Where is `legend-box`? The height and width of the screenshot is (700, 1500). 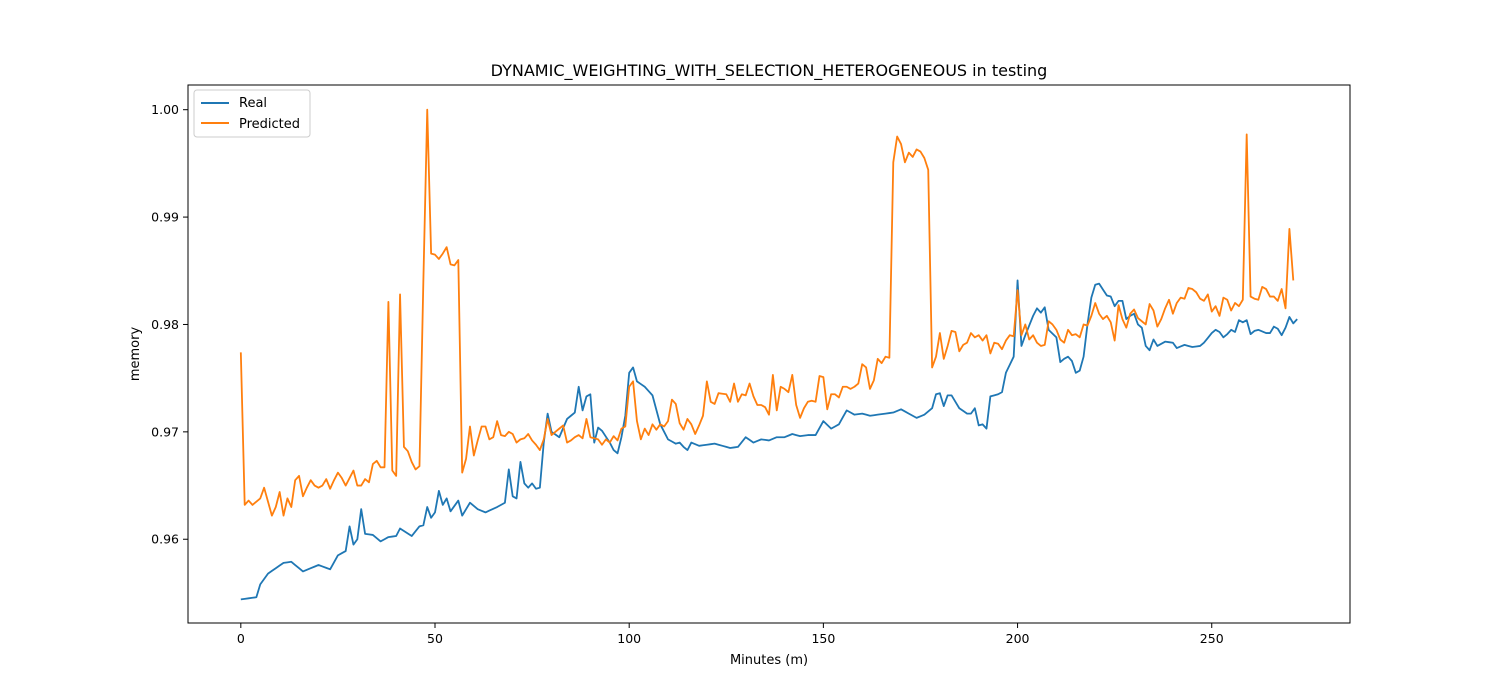
legend-box is located at coordinates (252, 113).